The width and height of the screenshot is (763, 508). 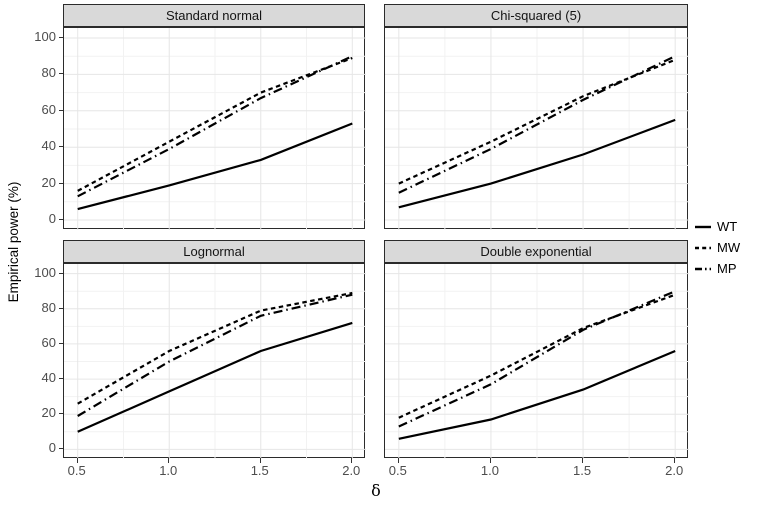 I want to click on legend-entry-mw: MW, so click(x=728, y=247).